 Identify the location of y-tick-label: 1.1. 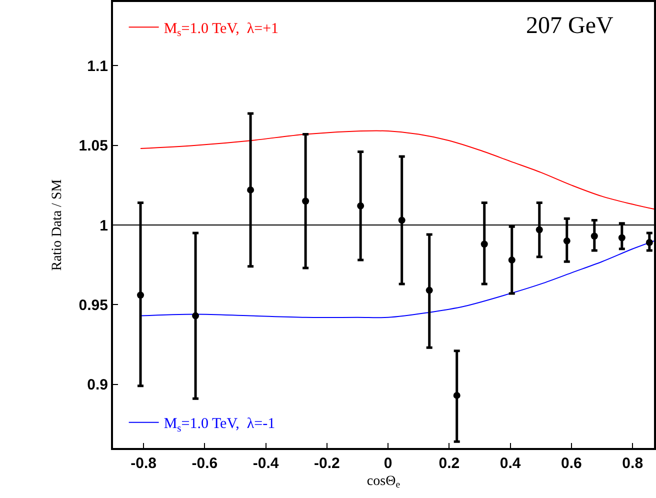
(97, 66).